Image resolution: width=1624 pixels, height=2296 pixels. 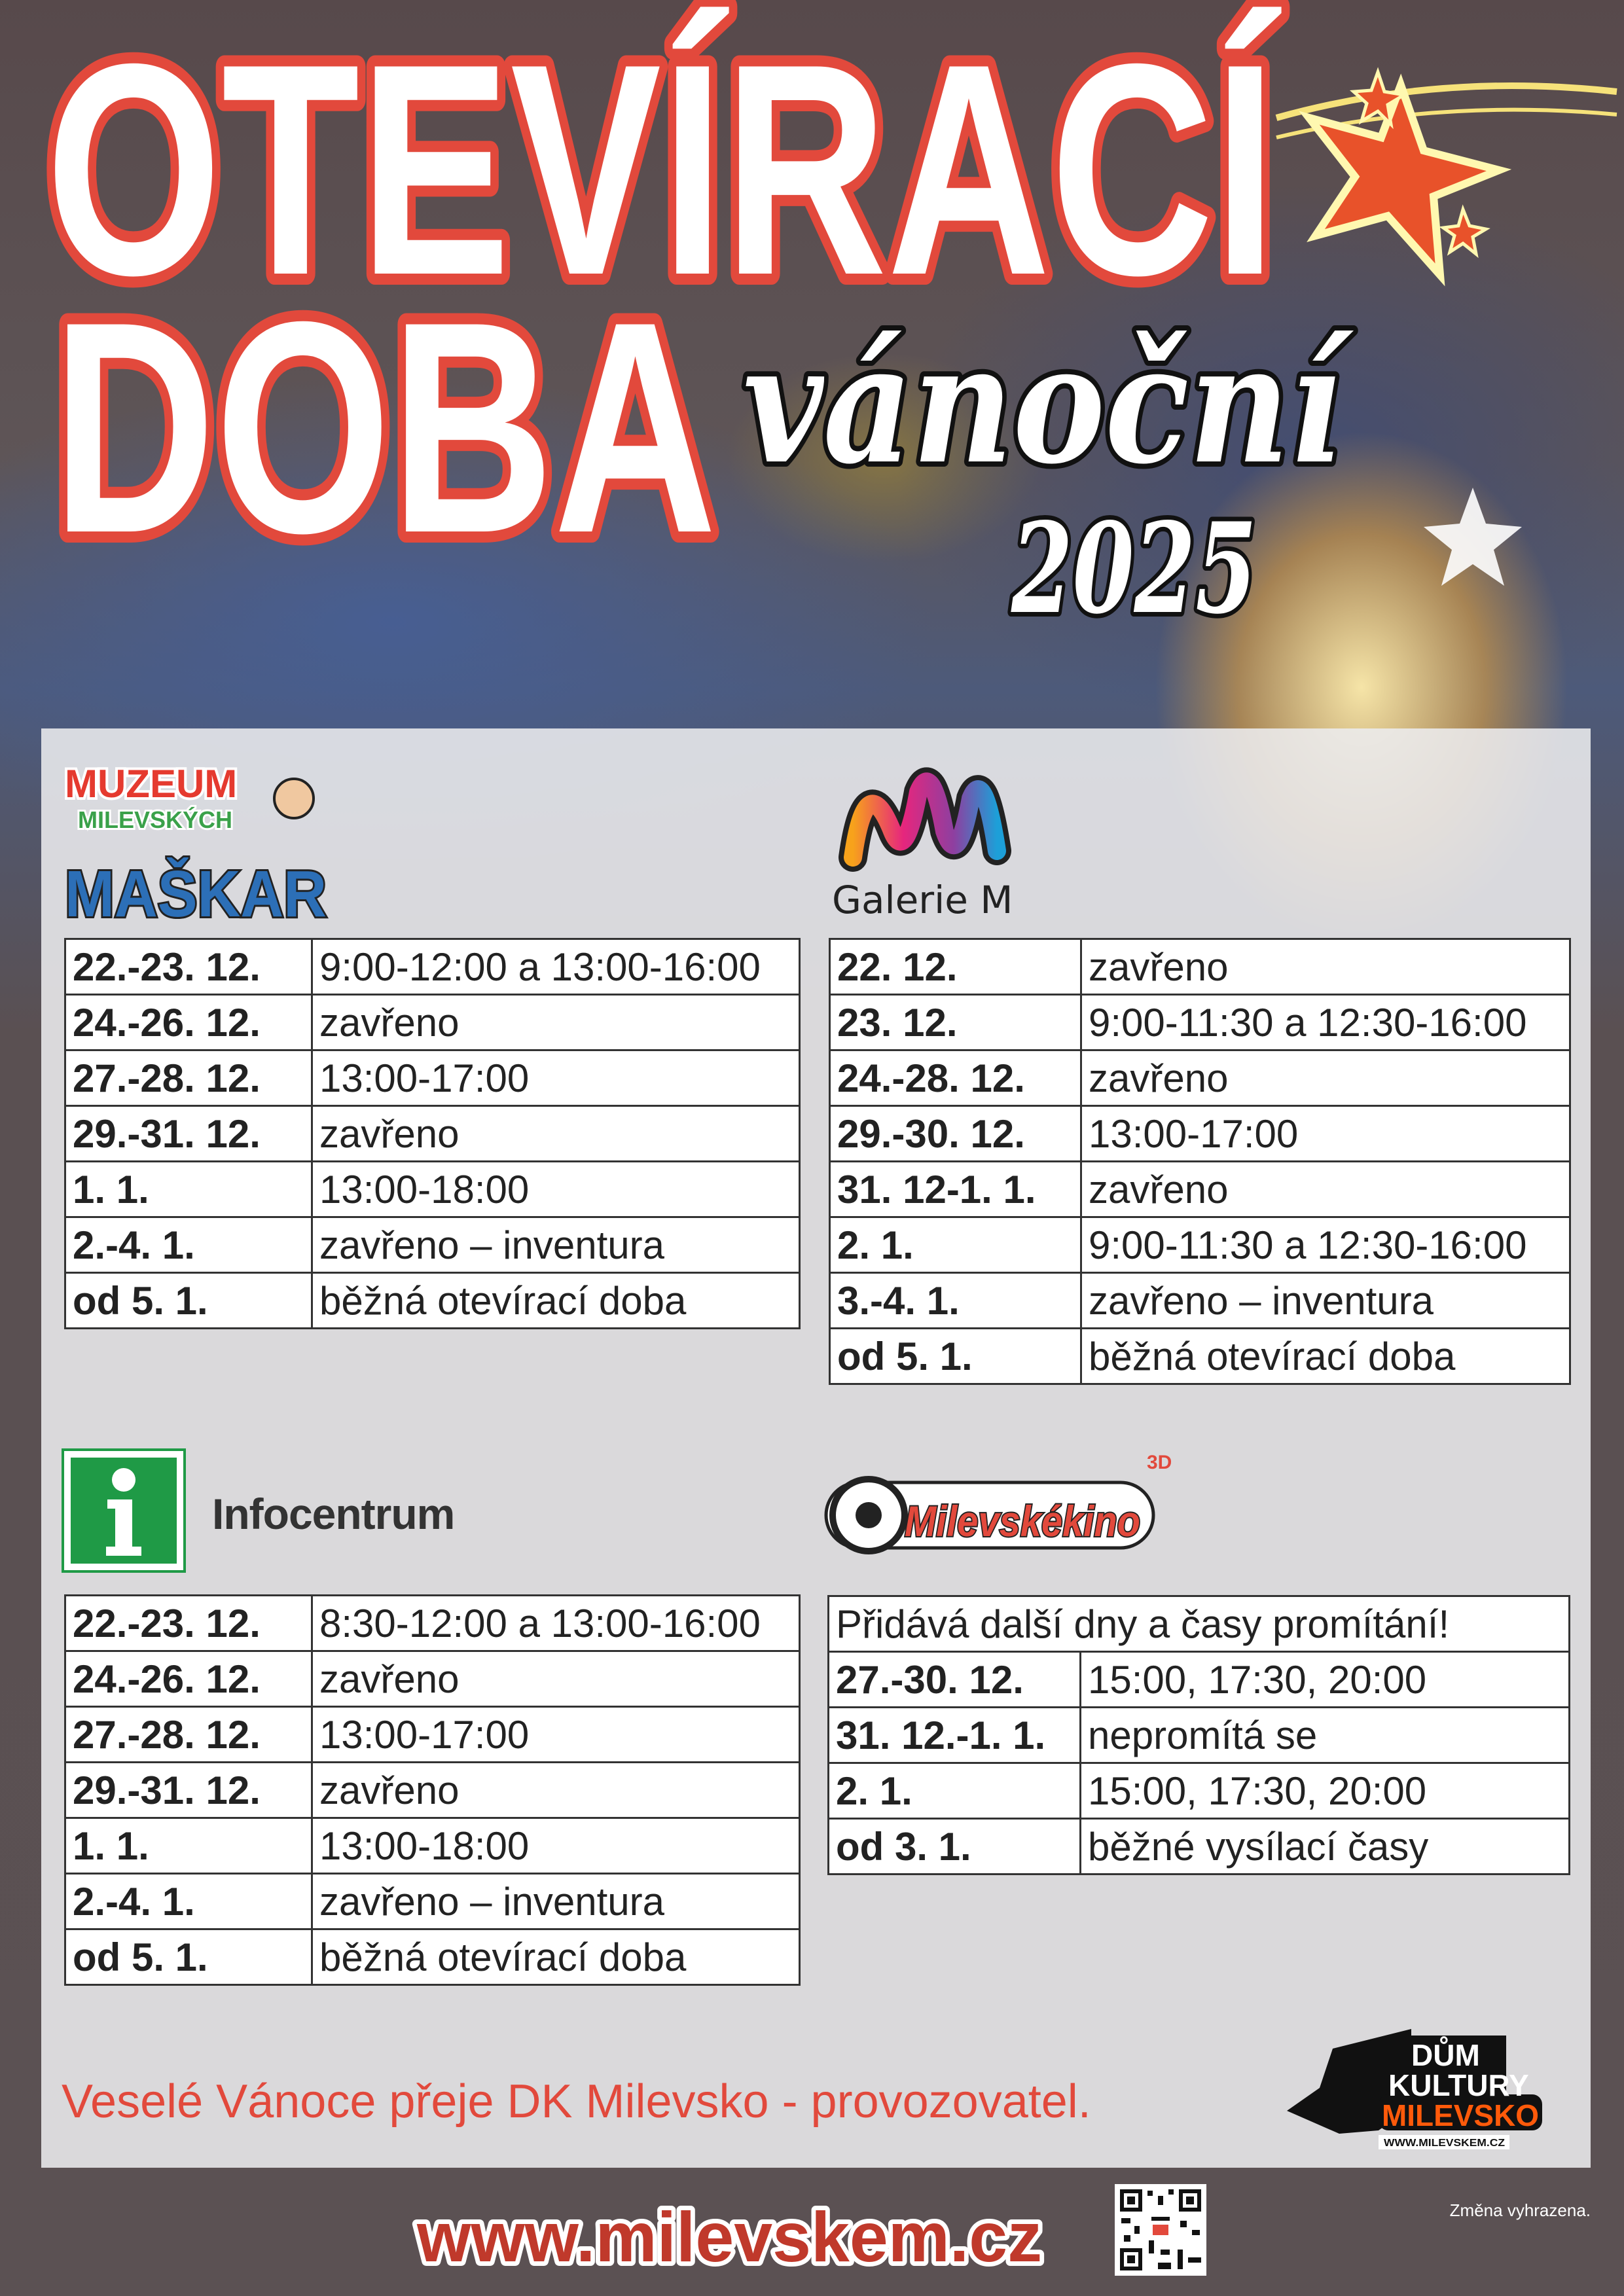 I want to click on svg-text: MAŠKAR, so click(x=196, y=894).